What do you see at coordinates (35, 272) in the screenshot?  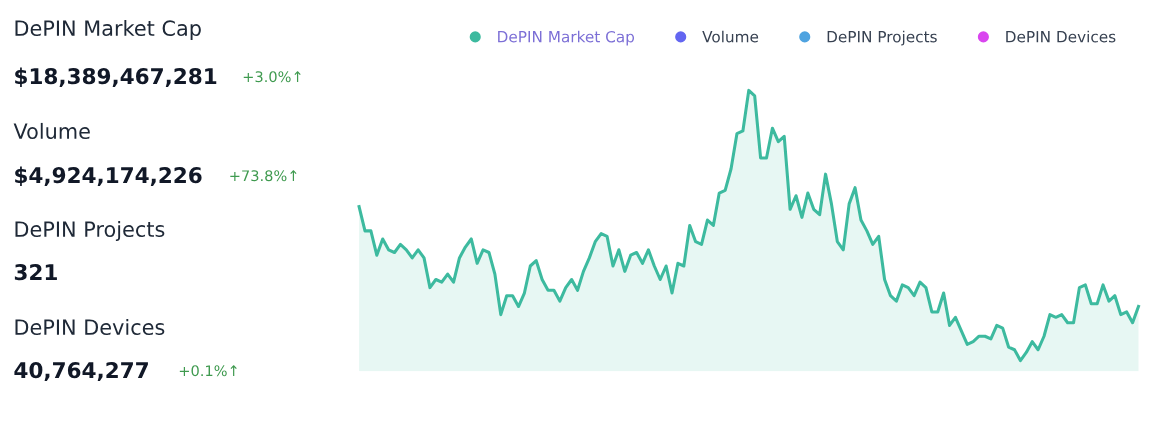 I see `text: 321` at bounding box center [35, 272].